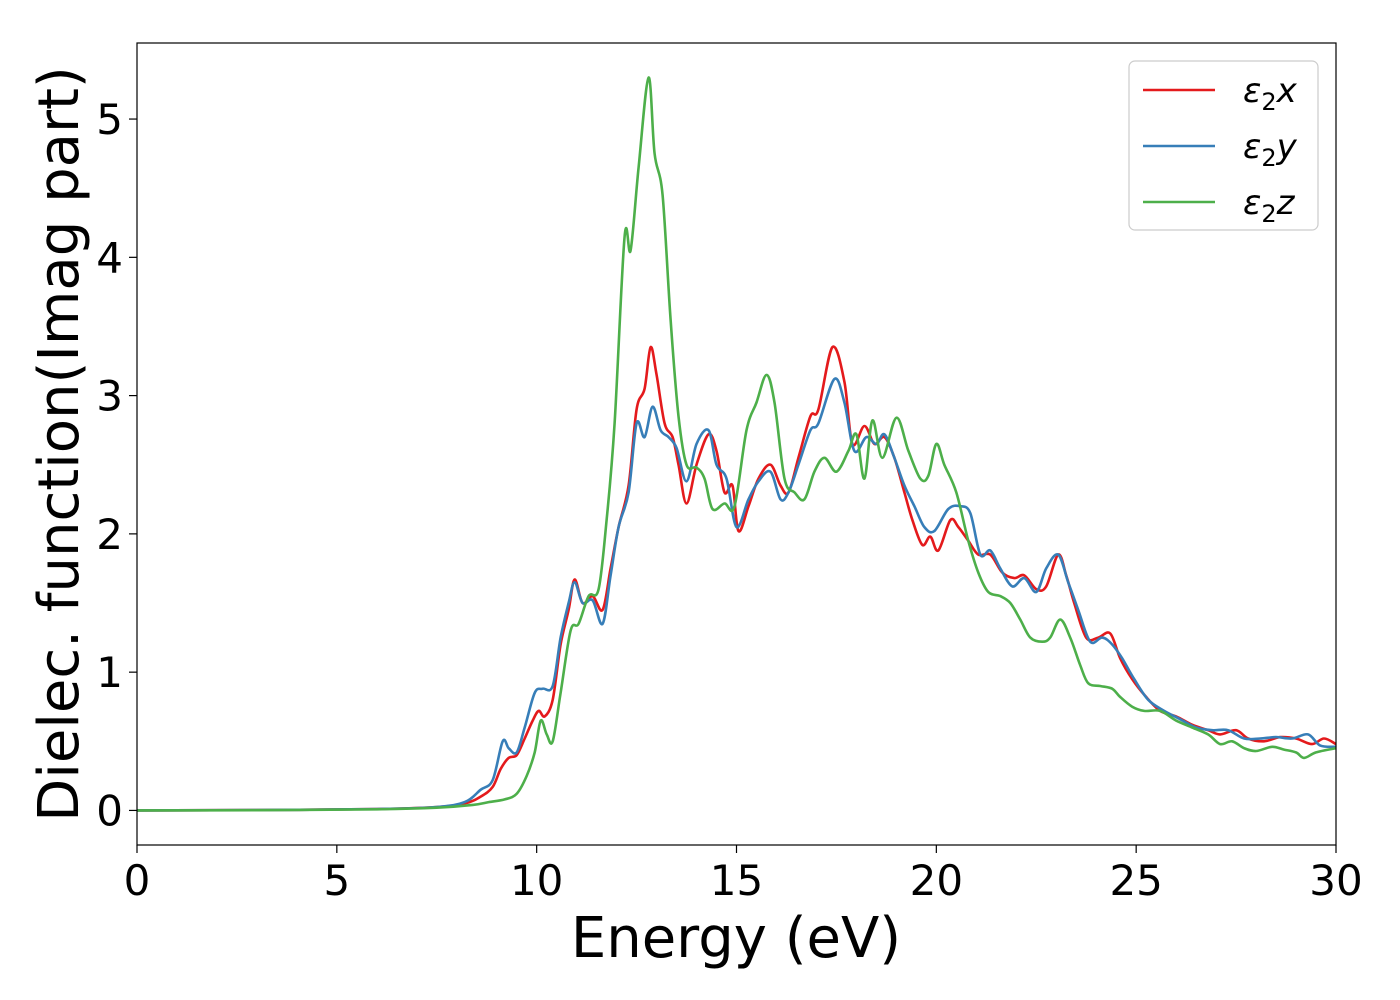  What do you see at coordinates (736, 938) in the screenshot?
I see `x-axis-label: Energy (eV)` at bounding box center [736, 938].